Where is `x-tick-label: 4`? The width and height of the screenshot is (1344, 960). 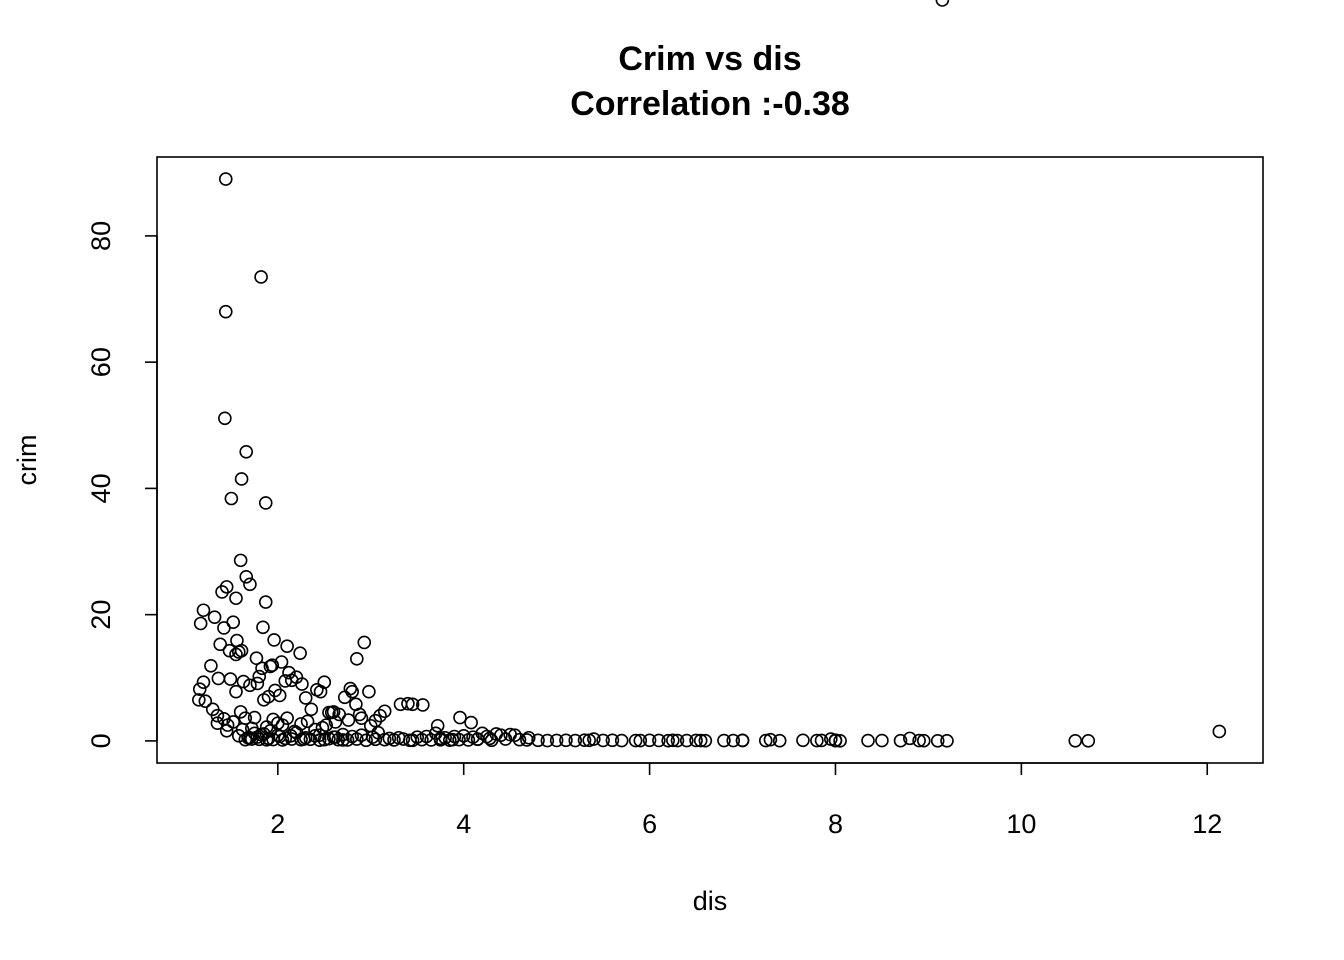 x-tick-label: 4 is located at coordinates (463, 824).